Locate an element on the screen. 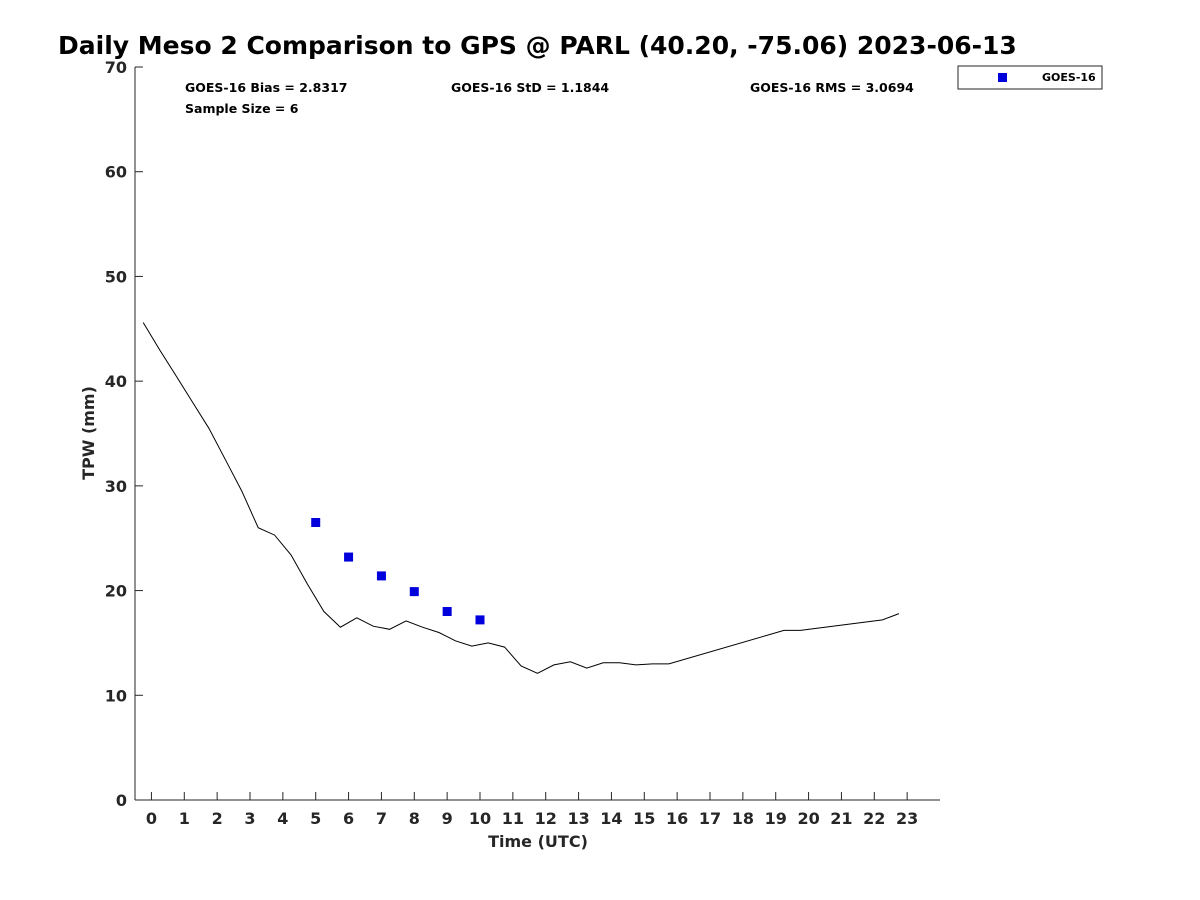  x-tick-label: 0 is located at coordinates (151, 818).